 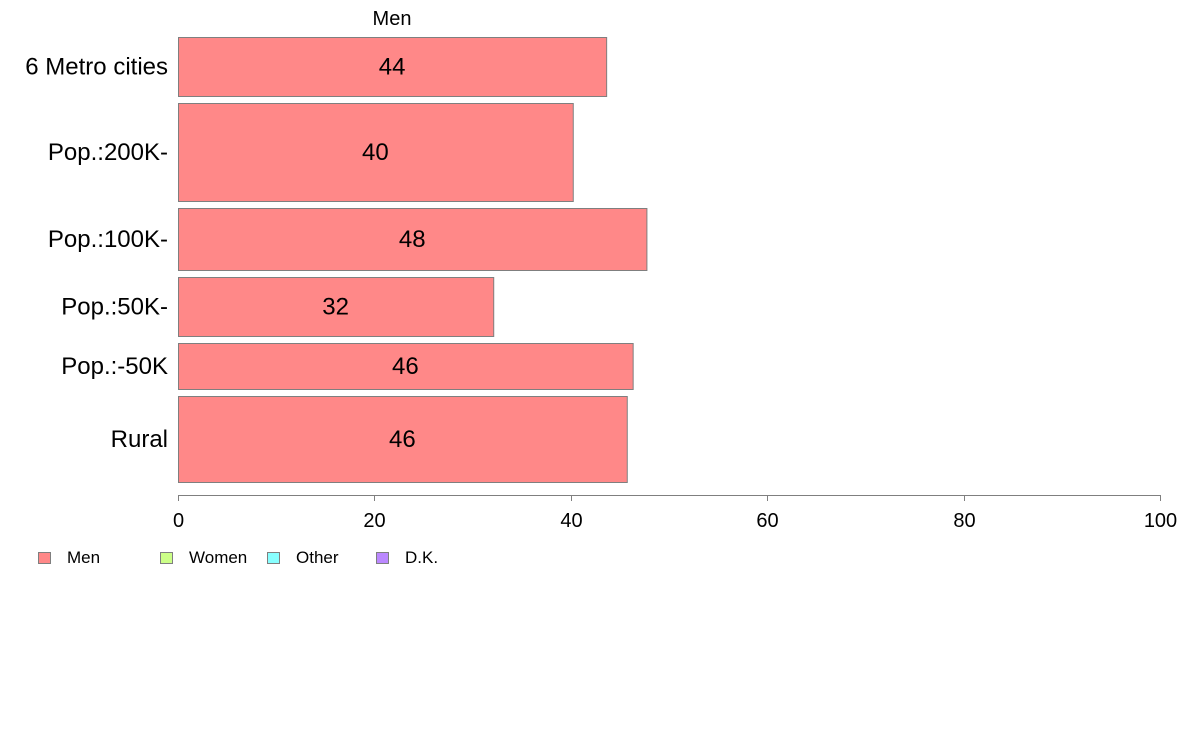 What do you see at coordinates (96, 67) in the screenshot?
I see `category-label-6-metro-cities: 6 Metro cities` at bounding box center [96, 67].